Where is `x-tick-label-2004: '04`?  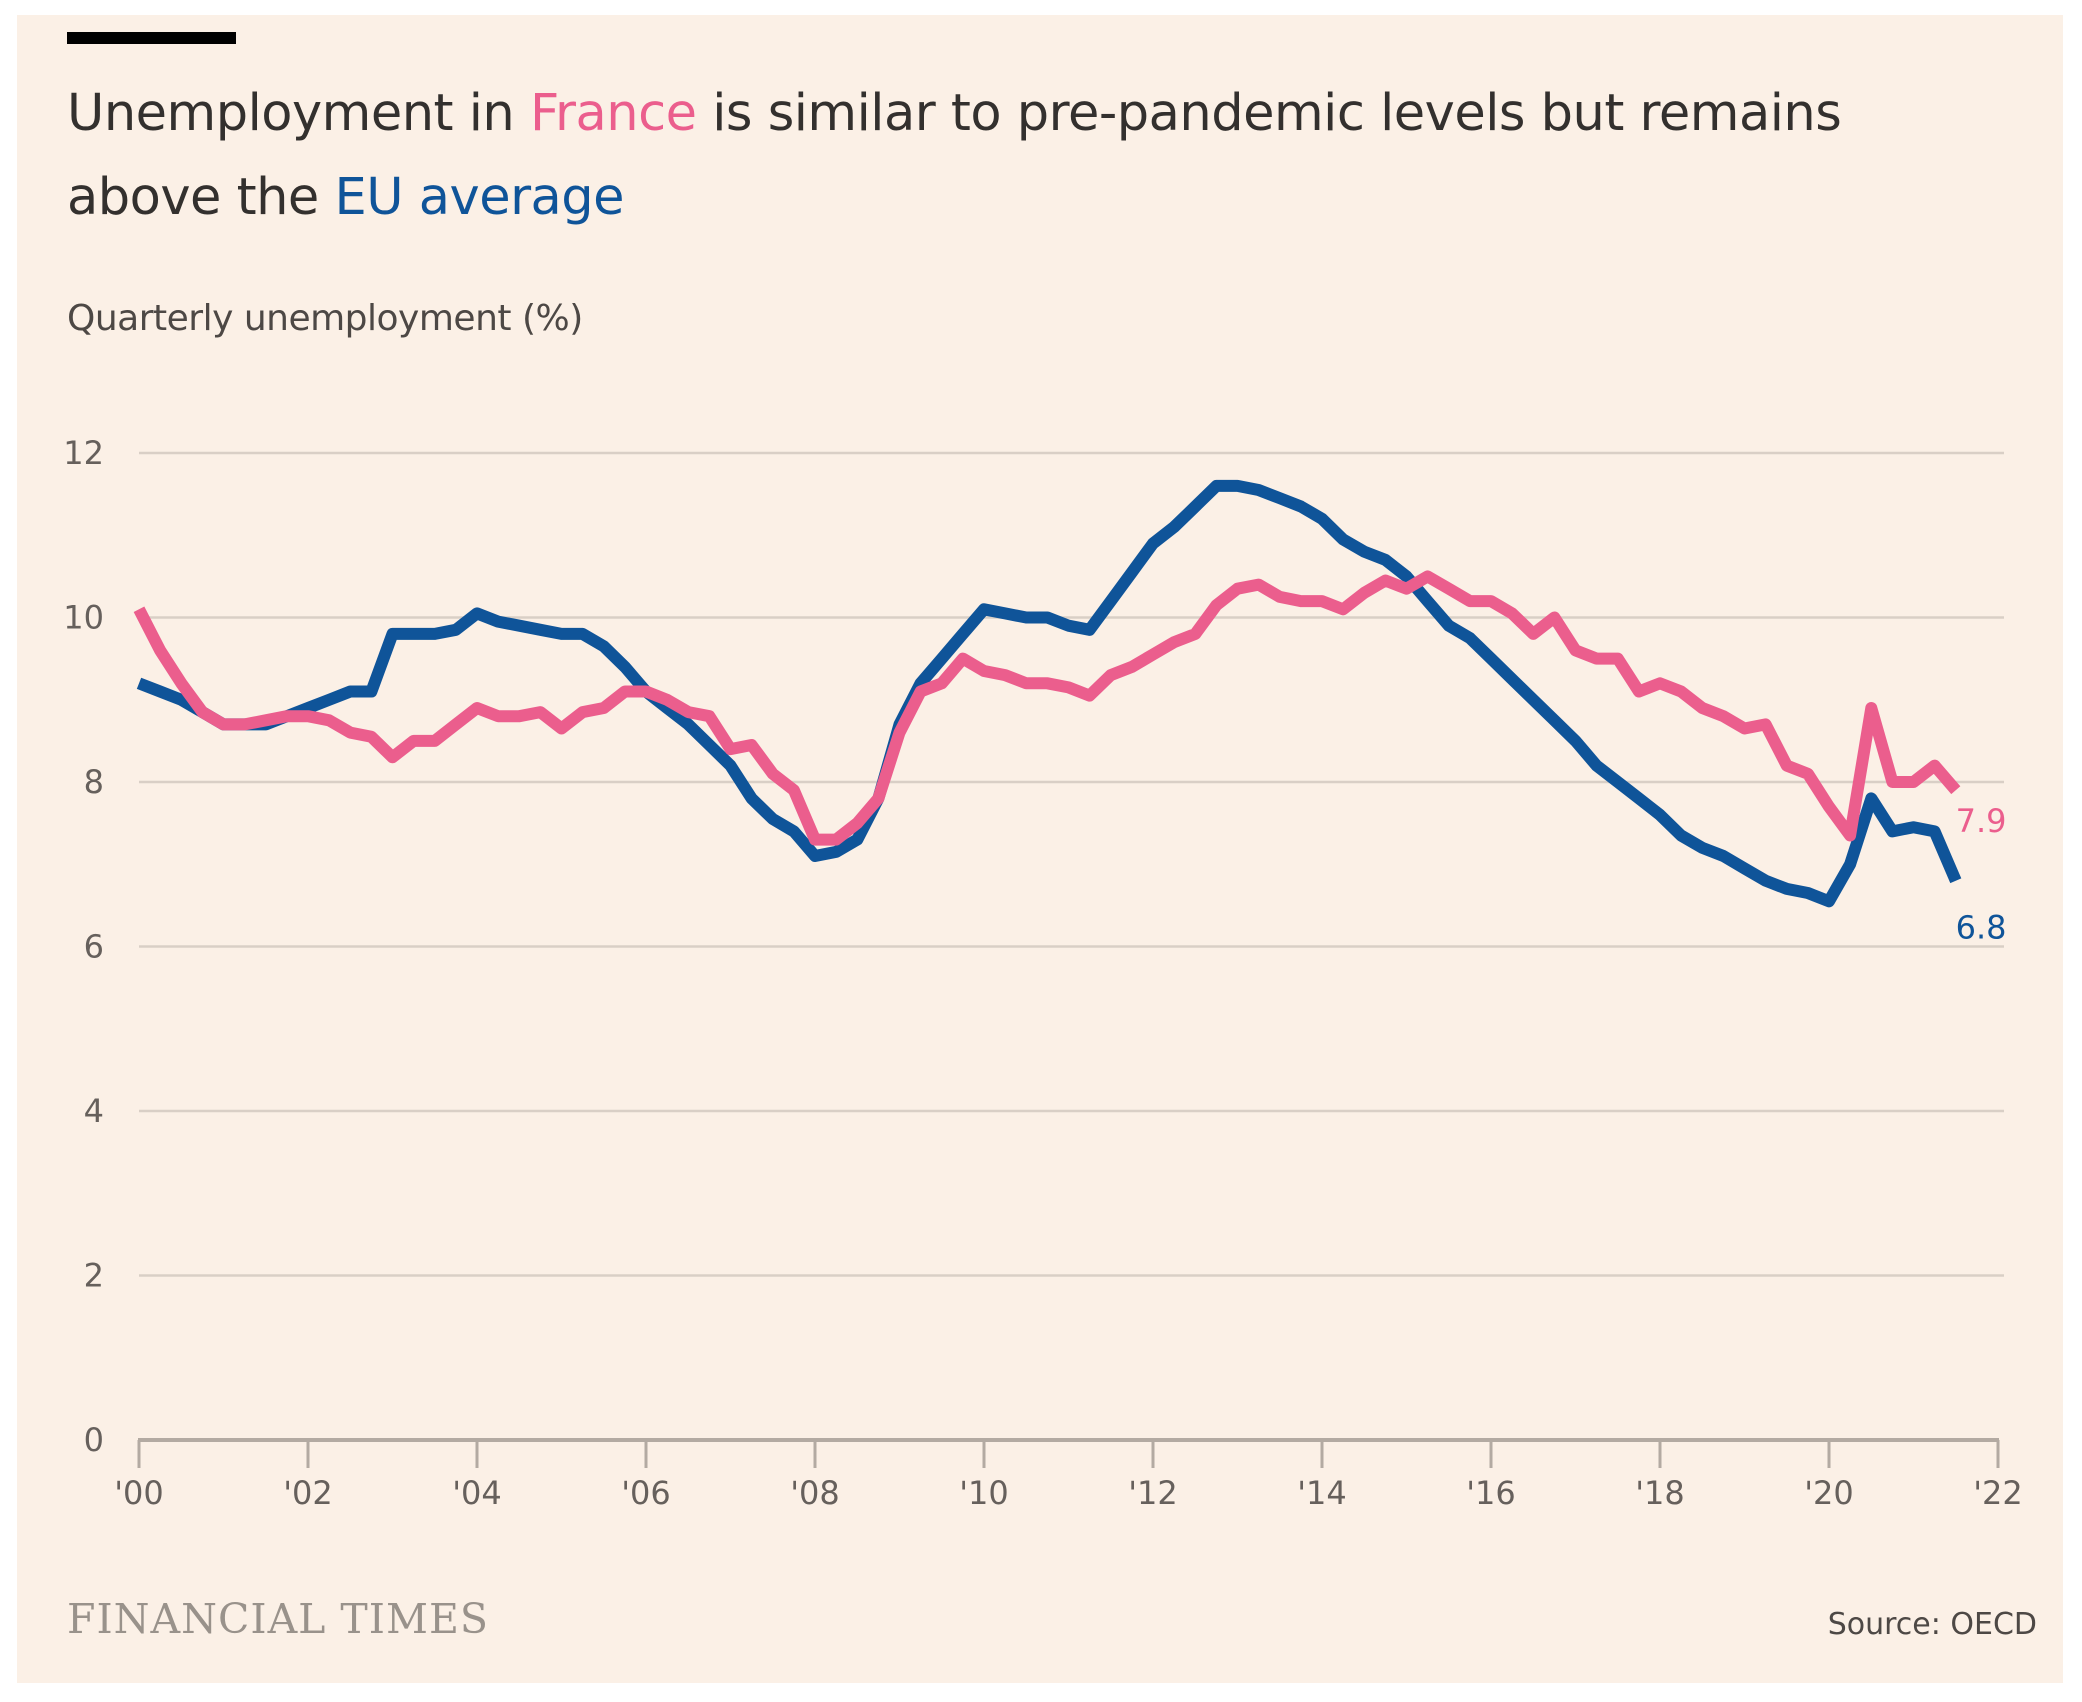 x-tick-label-2004: '04 is located at coordinates (477, 1493).